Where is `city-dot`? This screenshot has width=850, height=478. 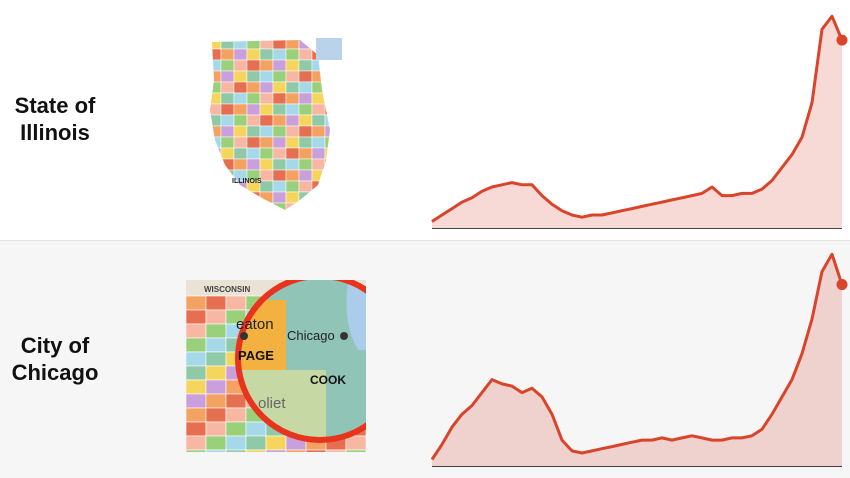 city-dot is located at coordinates (344, 336).